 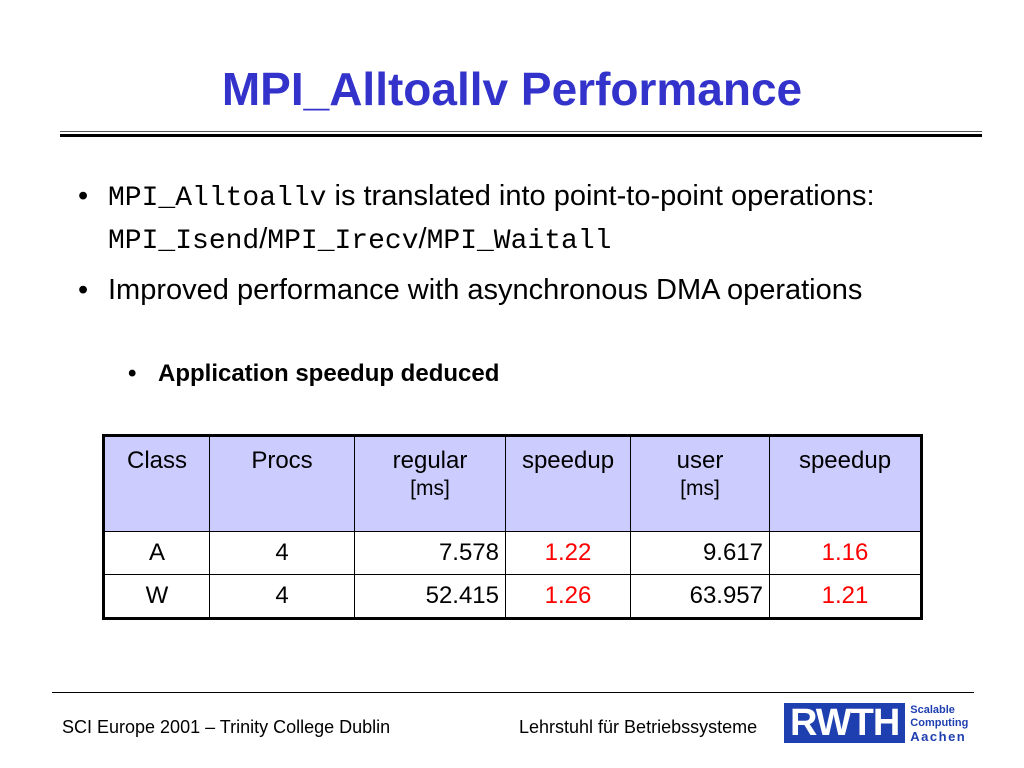 What do you see at coordinates (521, 135) in the screenshot?
I see `title-rule-thick` at bounding box center [521, 135].